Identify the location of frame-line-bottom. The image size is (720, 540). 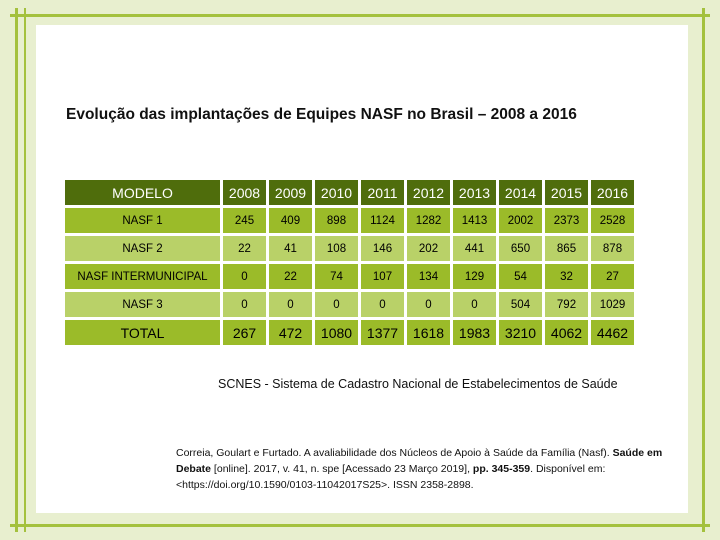
(360, 525).